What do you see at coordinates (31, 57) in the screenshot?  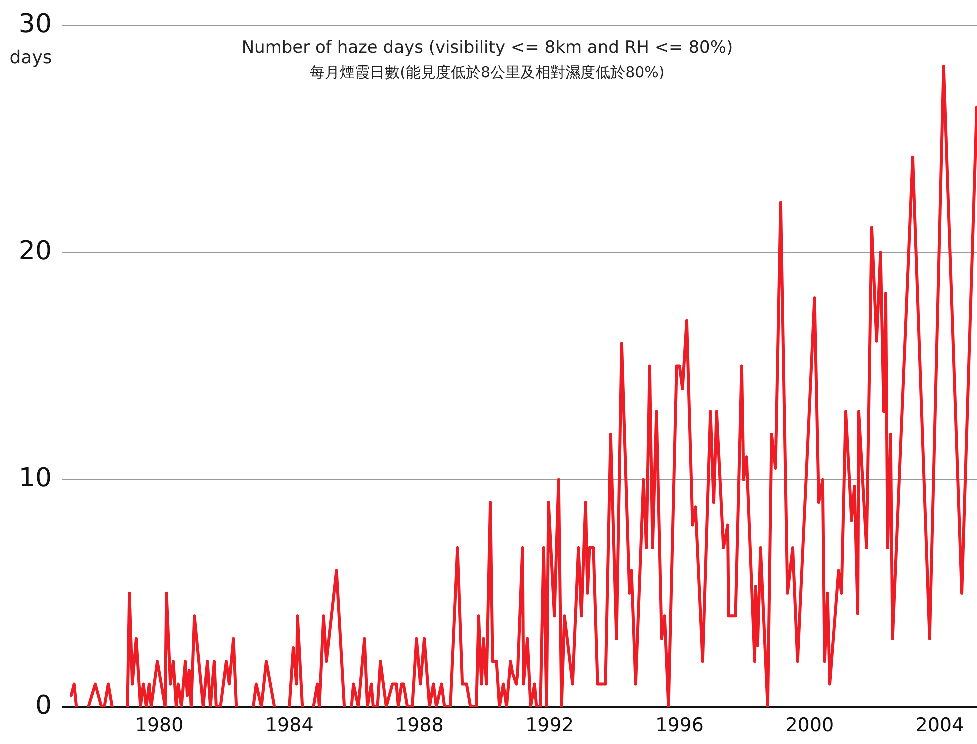 I see `y-axis-title: days` at bounding box center [31, 57].